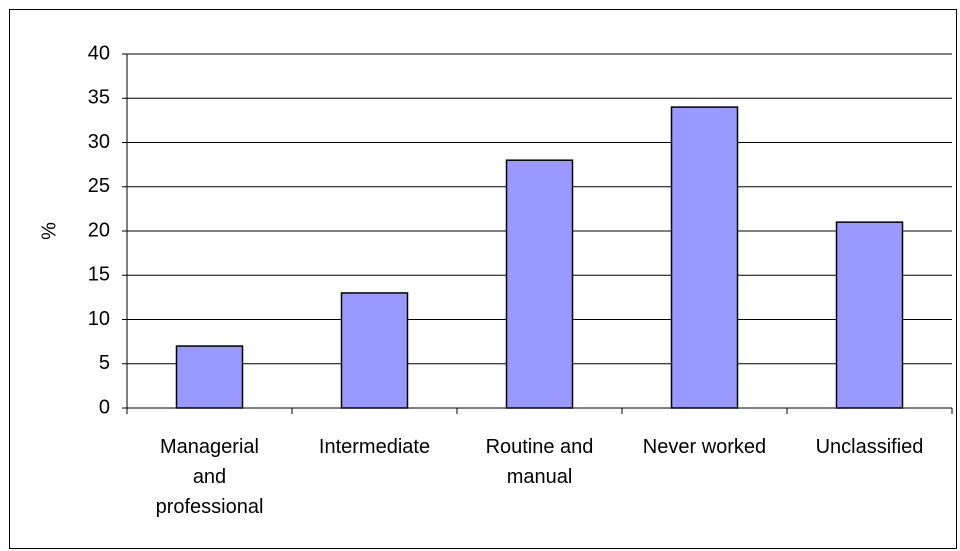 This screenshot has height=551, width=960. What do you see at coordinates (104, 407) in the screenshot?
I see `y-tick-label: 0` at bounding box center [104, 407].